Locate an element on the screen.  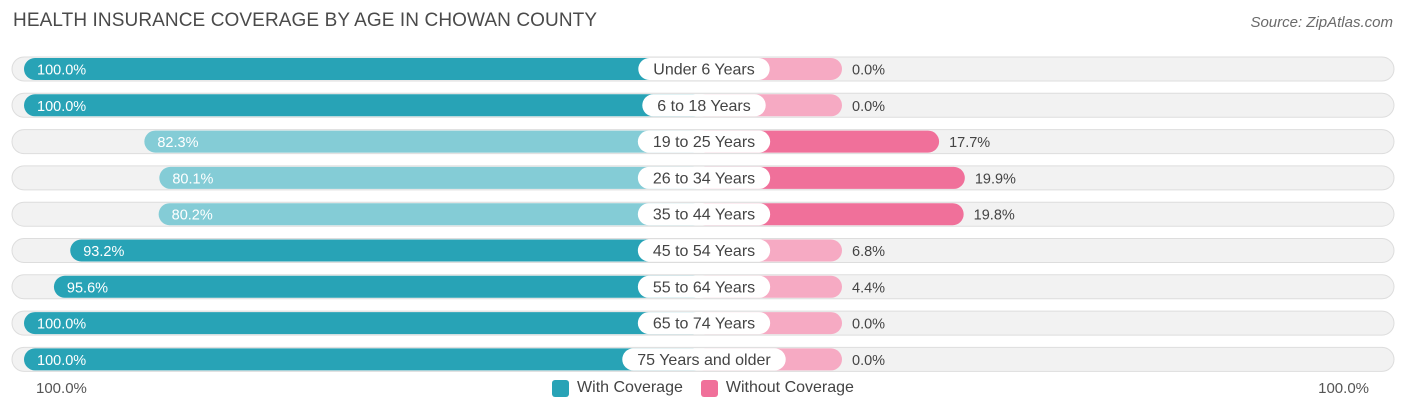
category-label: 19 to 25 Years is located at coordinates (704, 142).